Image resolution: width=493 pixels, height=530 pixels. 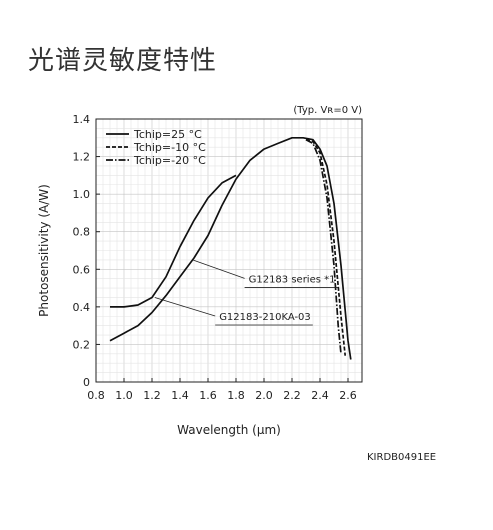 I want to click on legend-label: Tchip=-20 °C, so click(x=169, y=160).